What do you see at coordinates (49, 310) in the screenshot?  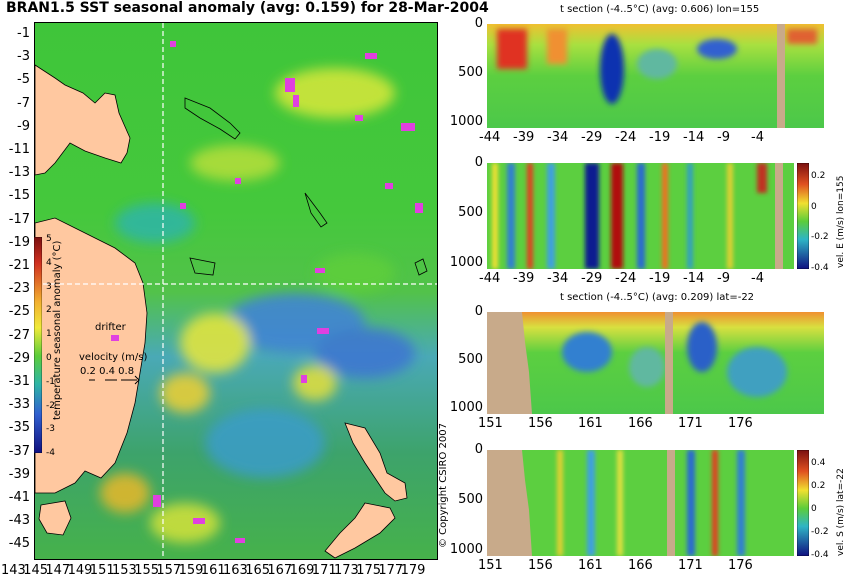 I see `sst-colorbar-tick: 2` at bounding box center [49, 310].